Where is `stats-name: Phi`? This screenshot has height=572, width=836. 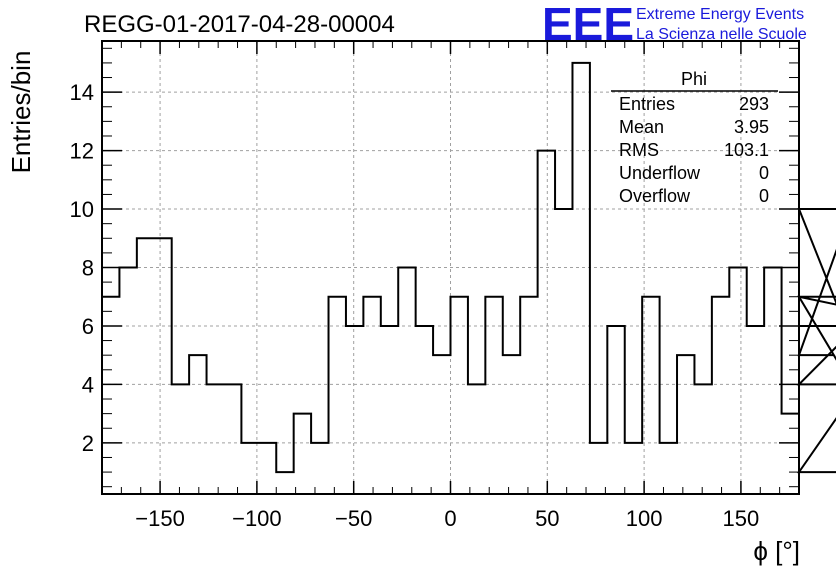
stats-name: Phi is located at coordinates (694, 79).